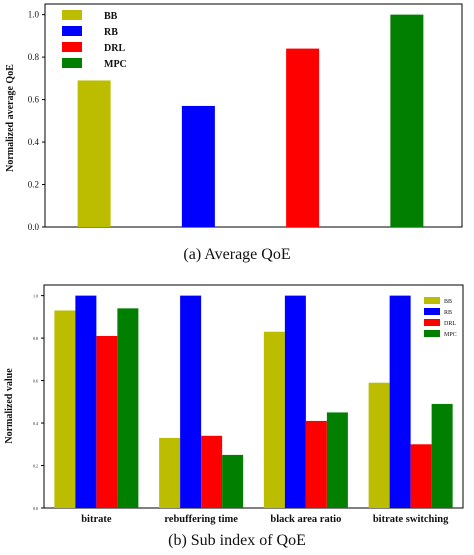 Image resolution: width=474 pixels, height=555 pixels. I want to click on bar-bb-bitrate, so click(65, 409).